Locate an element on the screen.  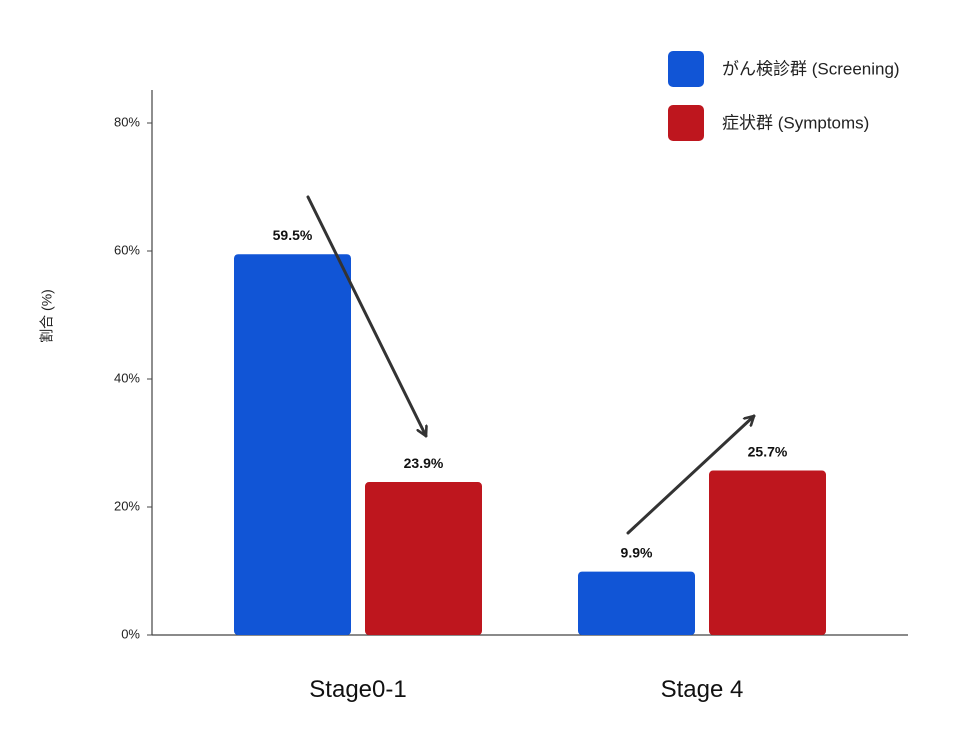
category-label: Stage 4 is located at coordinates (702, 689).